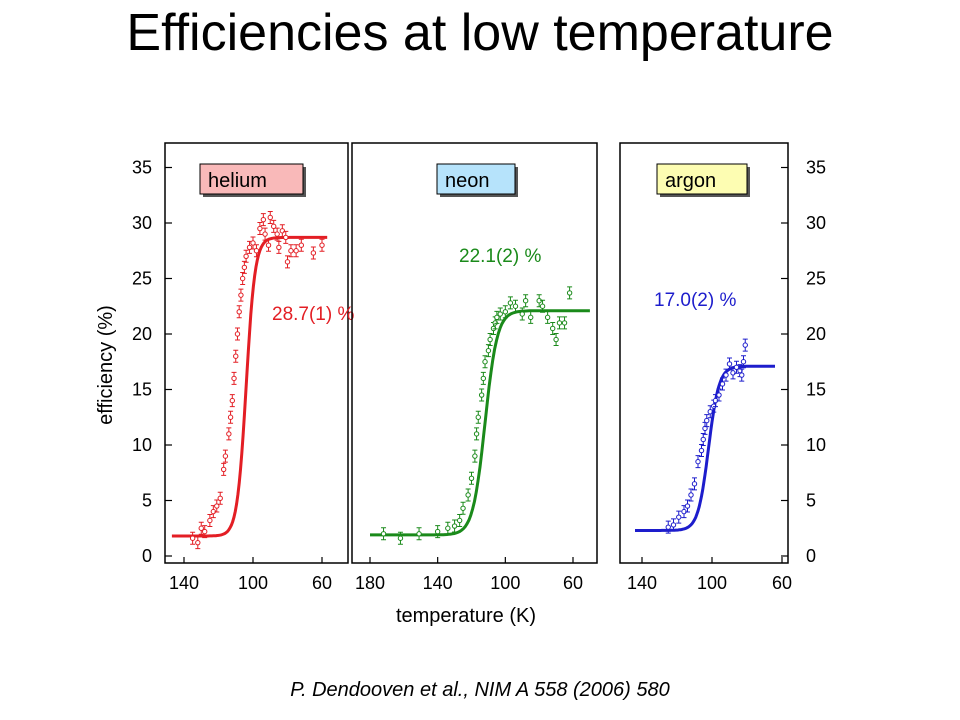 Image resolution: width=960 pixels, height=720 pixels. Describe the element at coordinates (256, 353) in the screenshot. I see `panel-frame-helium` at that location.